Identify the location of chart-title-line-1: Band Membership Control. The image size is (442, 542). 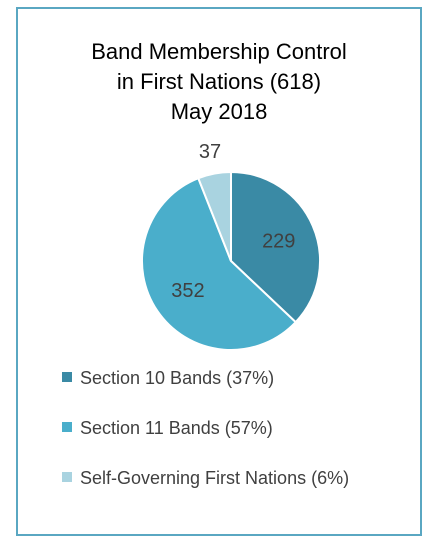
(219, 51).